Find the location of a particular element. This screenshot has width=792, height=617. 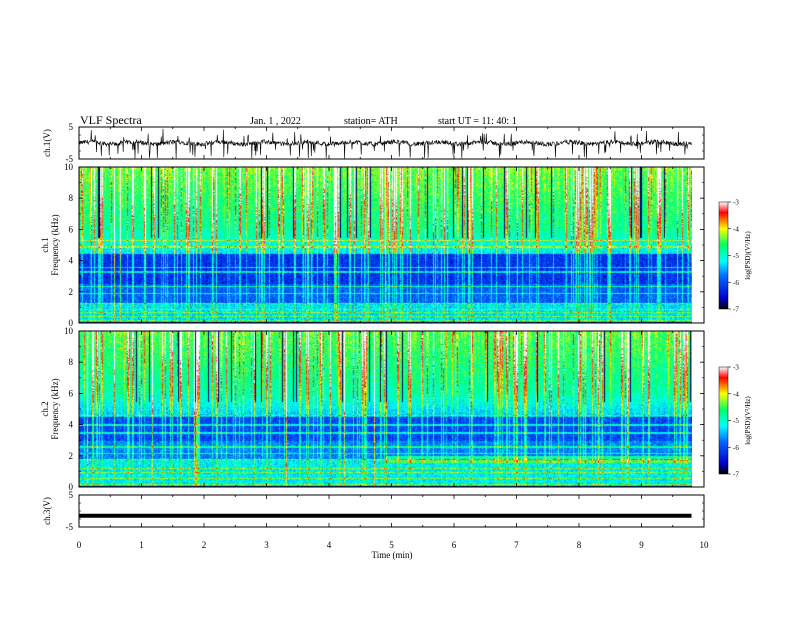

ch2-colorbar-tick-label: -4 is located at coordinates (736, 394).